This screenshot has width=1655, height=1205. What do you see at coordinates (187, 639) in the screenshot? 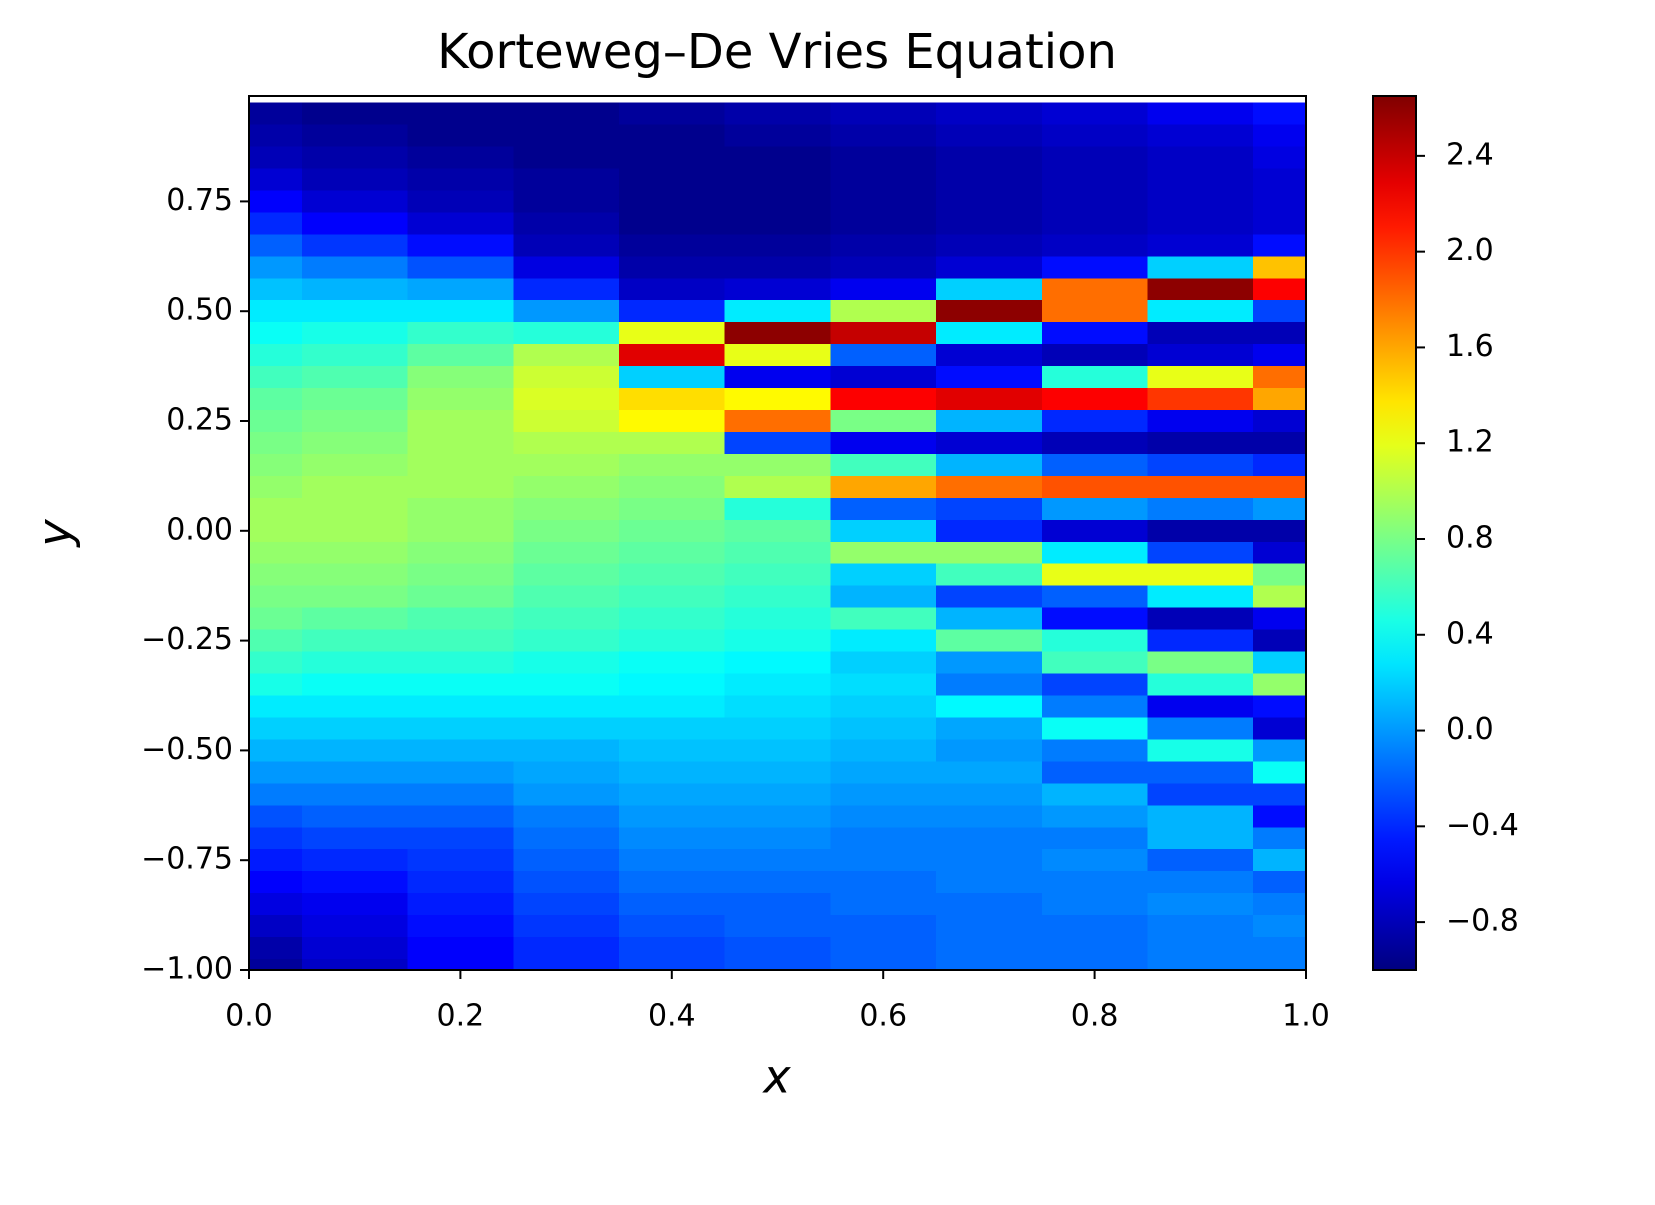
I see `y-tick-label: −0.25` at bounding box center [187, 639].